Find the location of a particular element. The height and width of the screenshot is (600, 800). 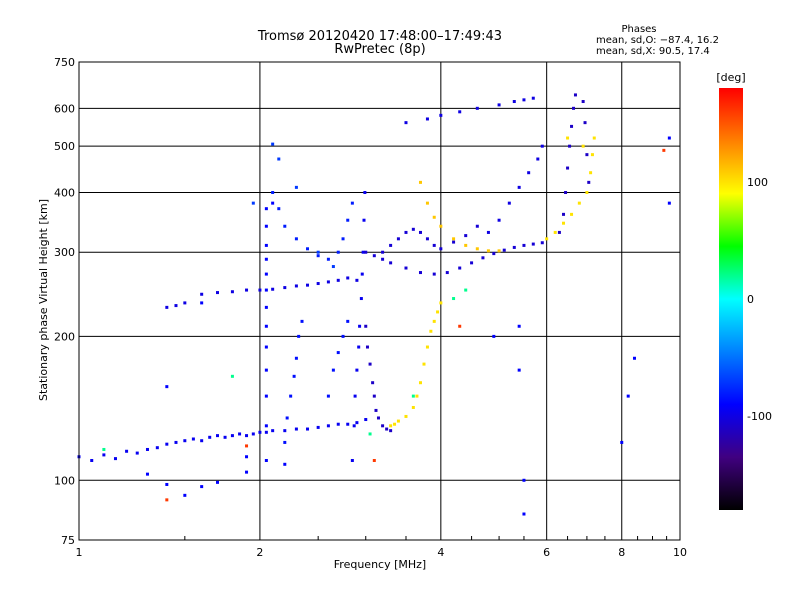

x-tick-label: 8 is located at coordinates (621, 552).